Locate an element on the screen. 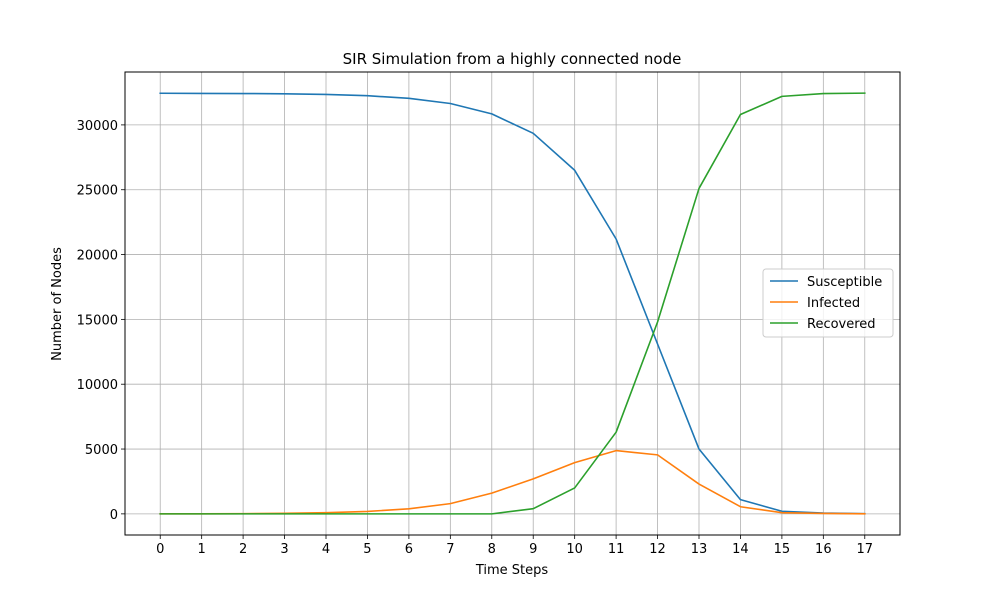 This screenshot has width=1000, height=600. legend-label-infected: Infected is located at coordinates (833, 303).